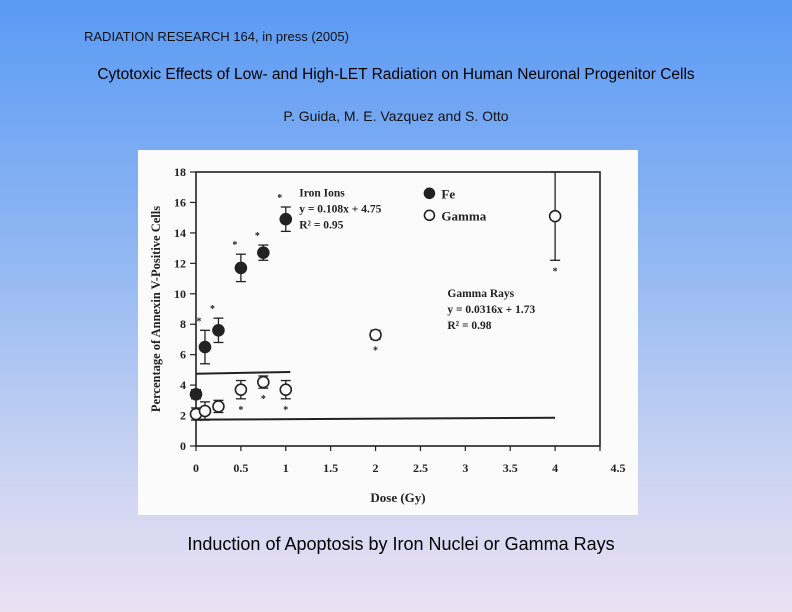 The height and width of the screenshot is (612, 792). I want to click on x-tick-label: 2, so click(376, 468).